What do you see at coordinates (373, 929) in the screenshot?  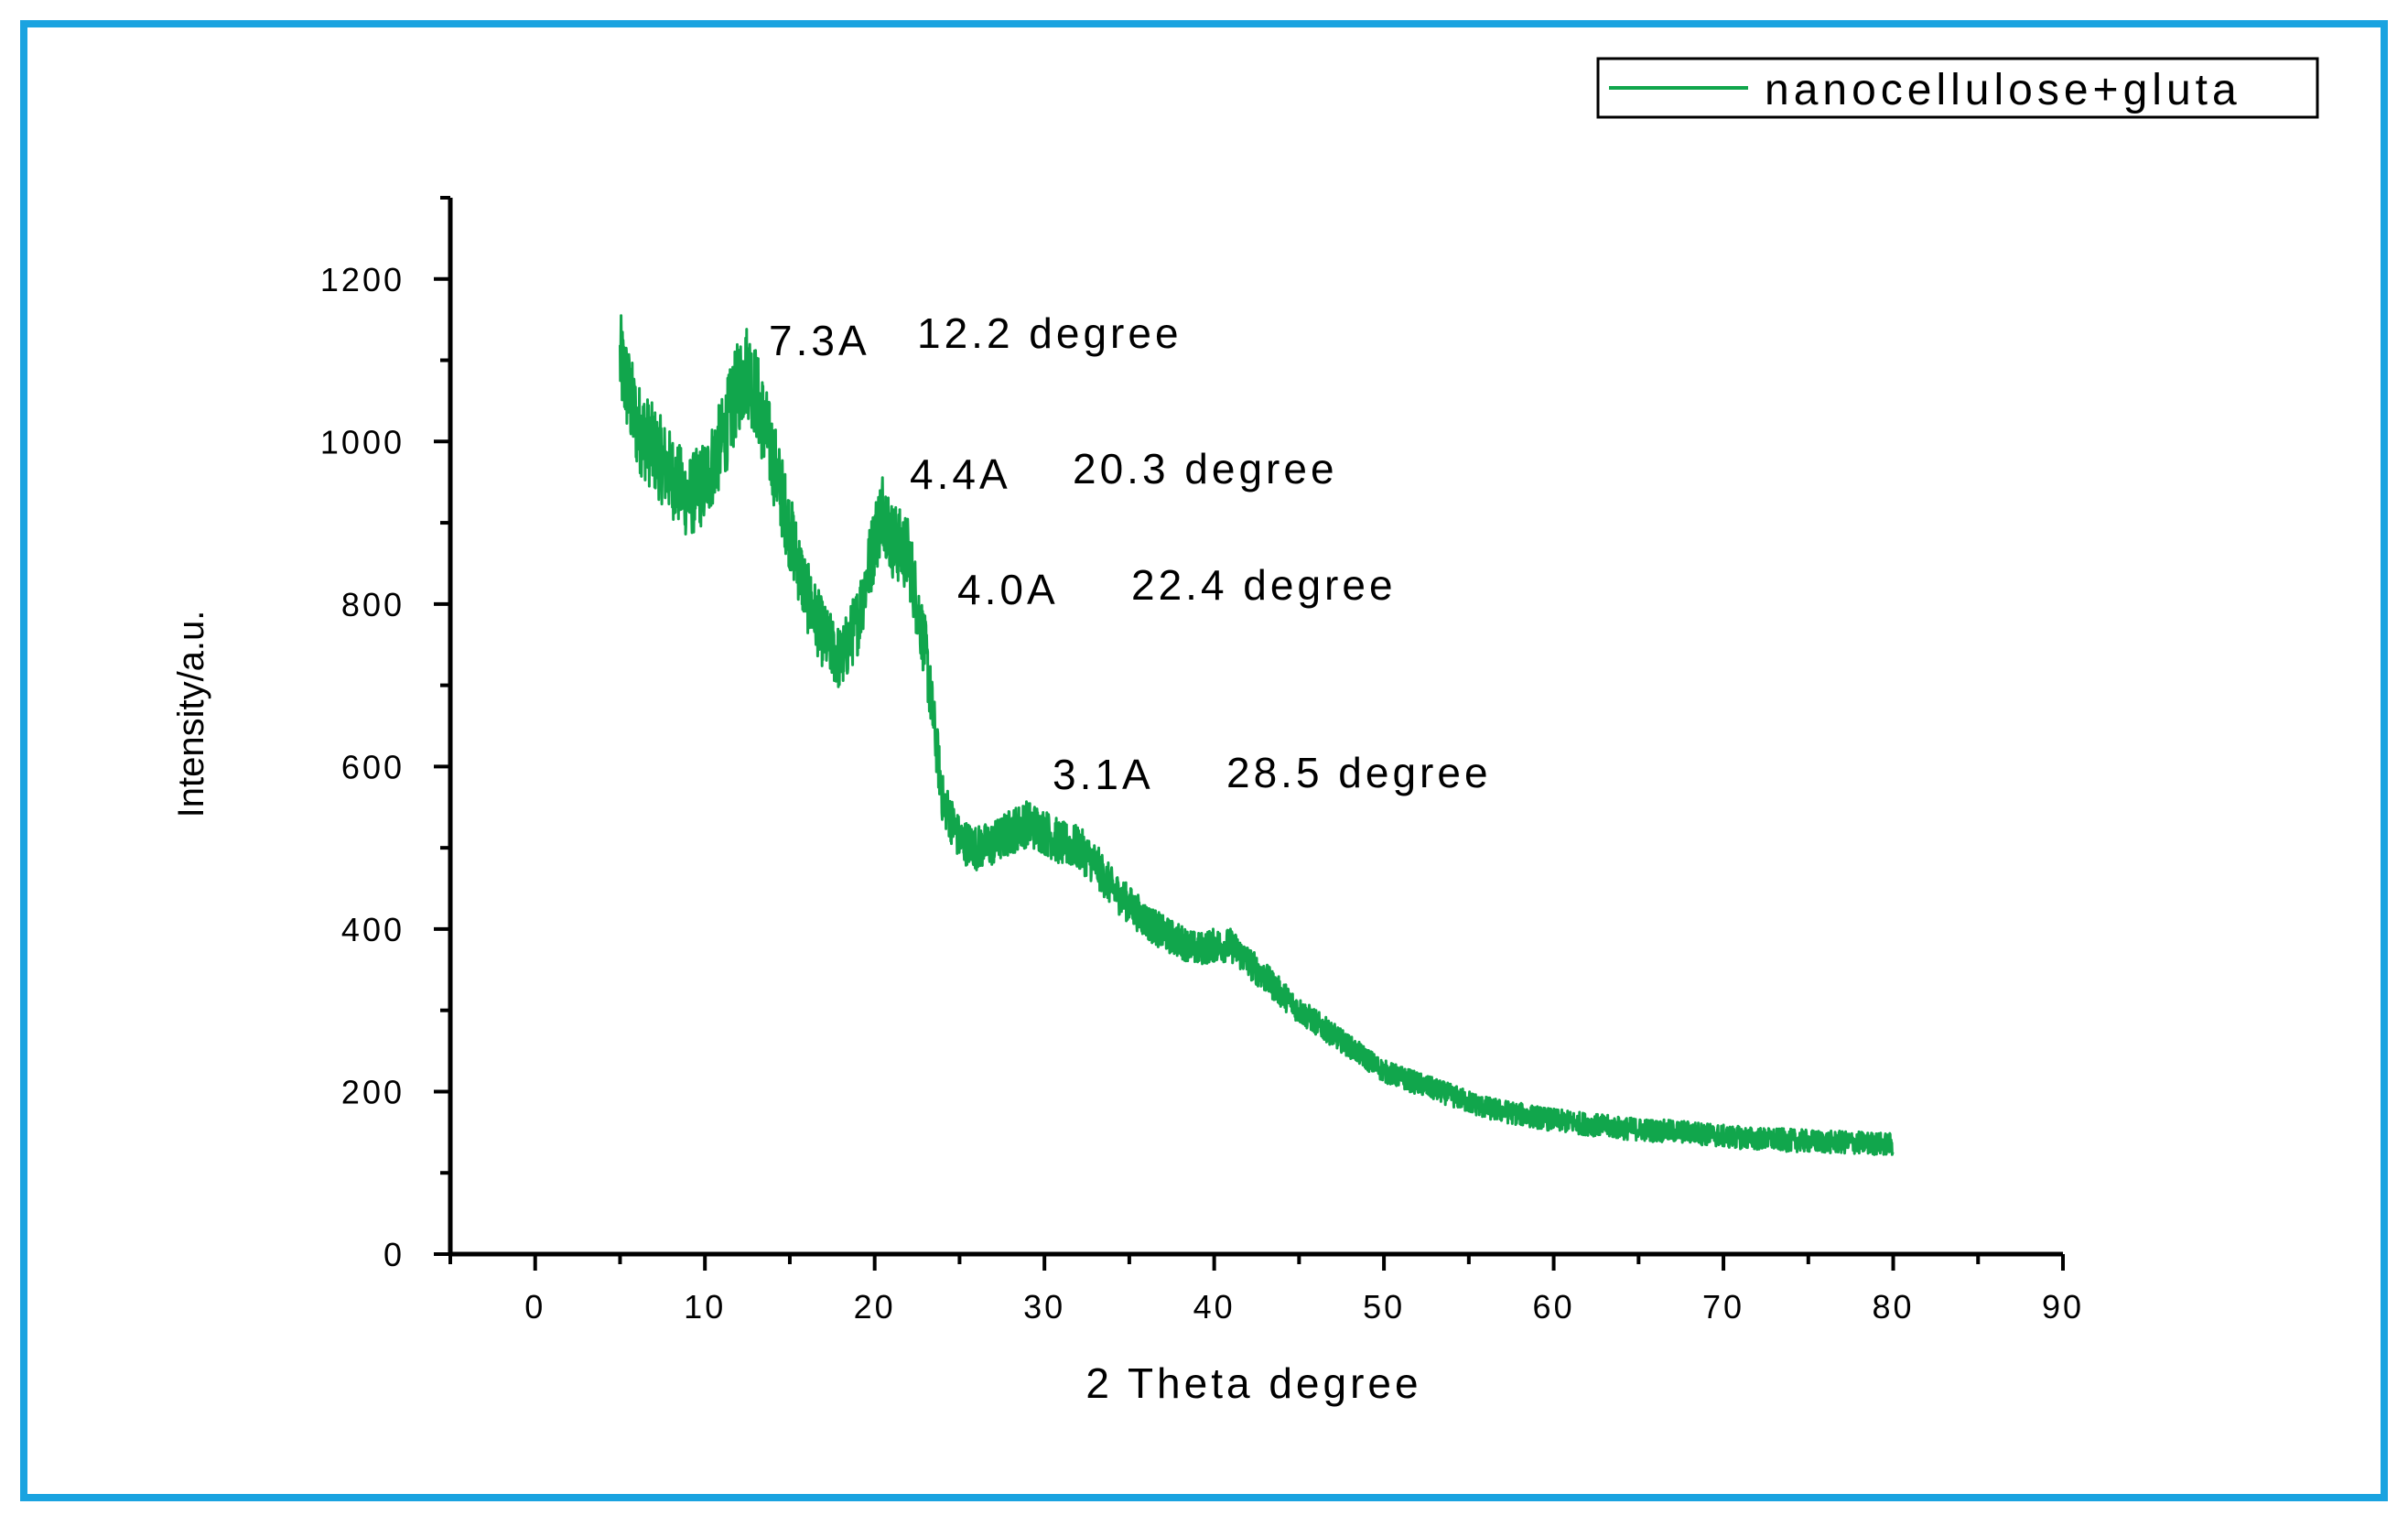 I see `y-tick-label: 400` at bounding box center [373, 929].